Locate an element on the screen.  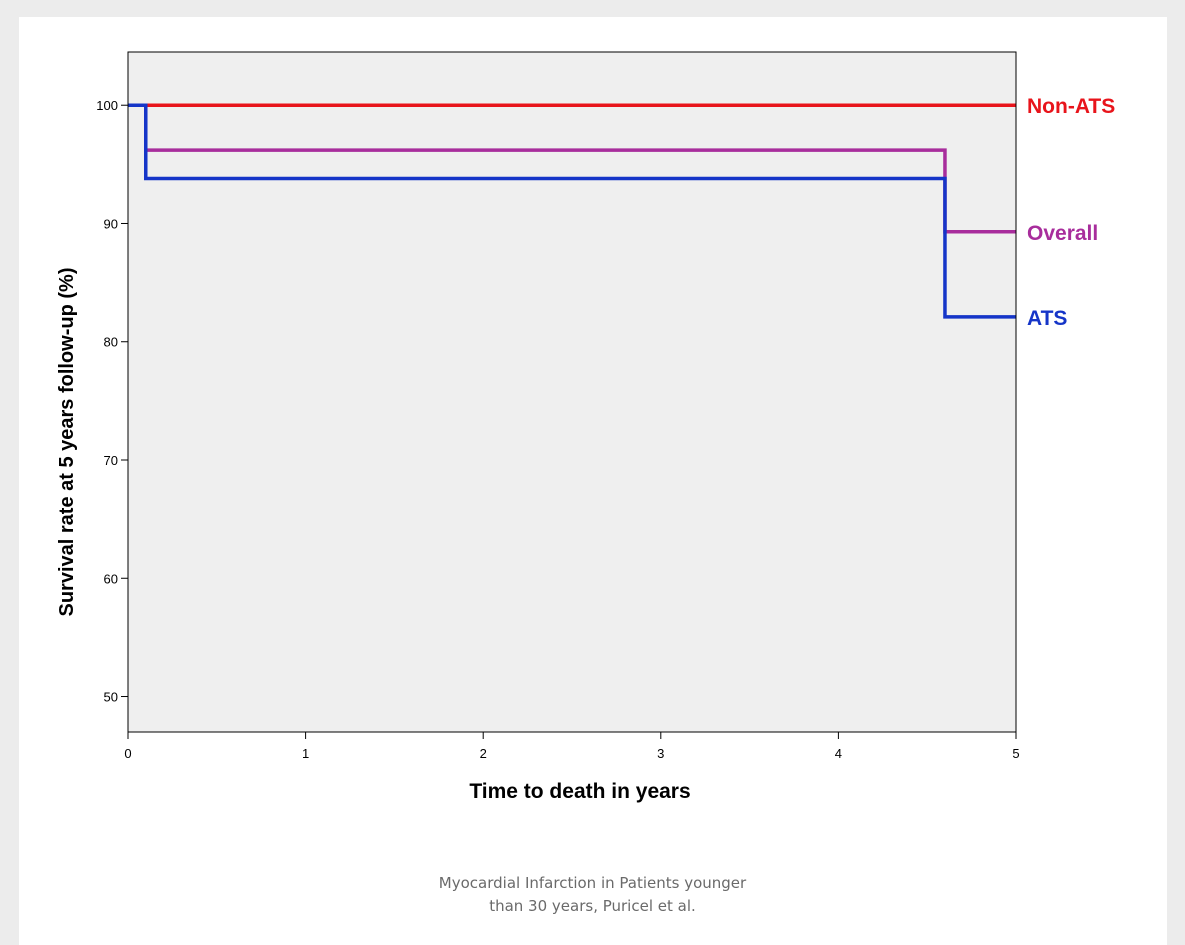
x-tick-label: 0 is located at coordinates (127, 753).